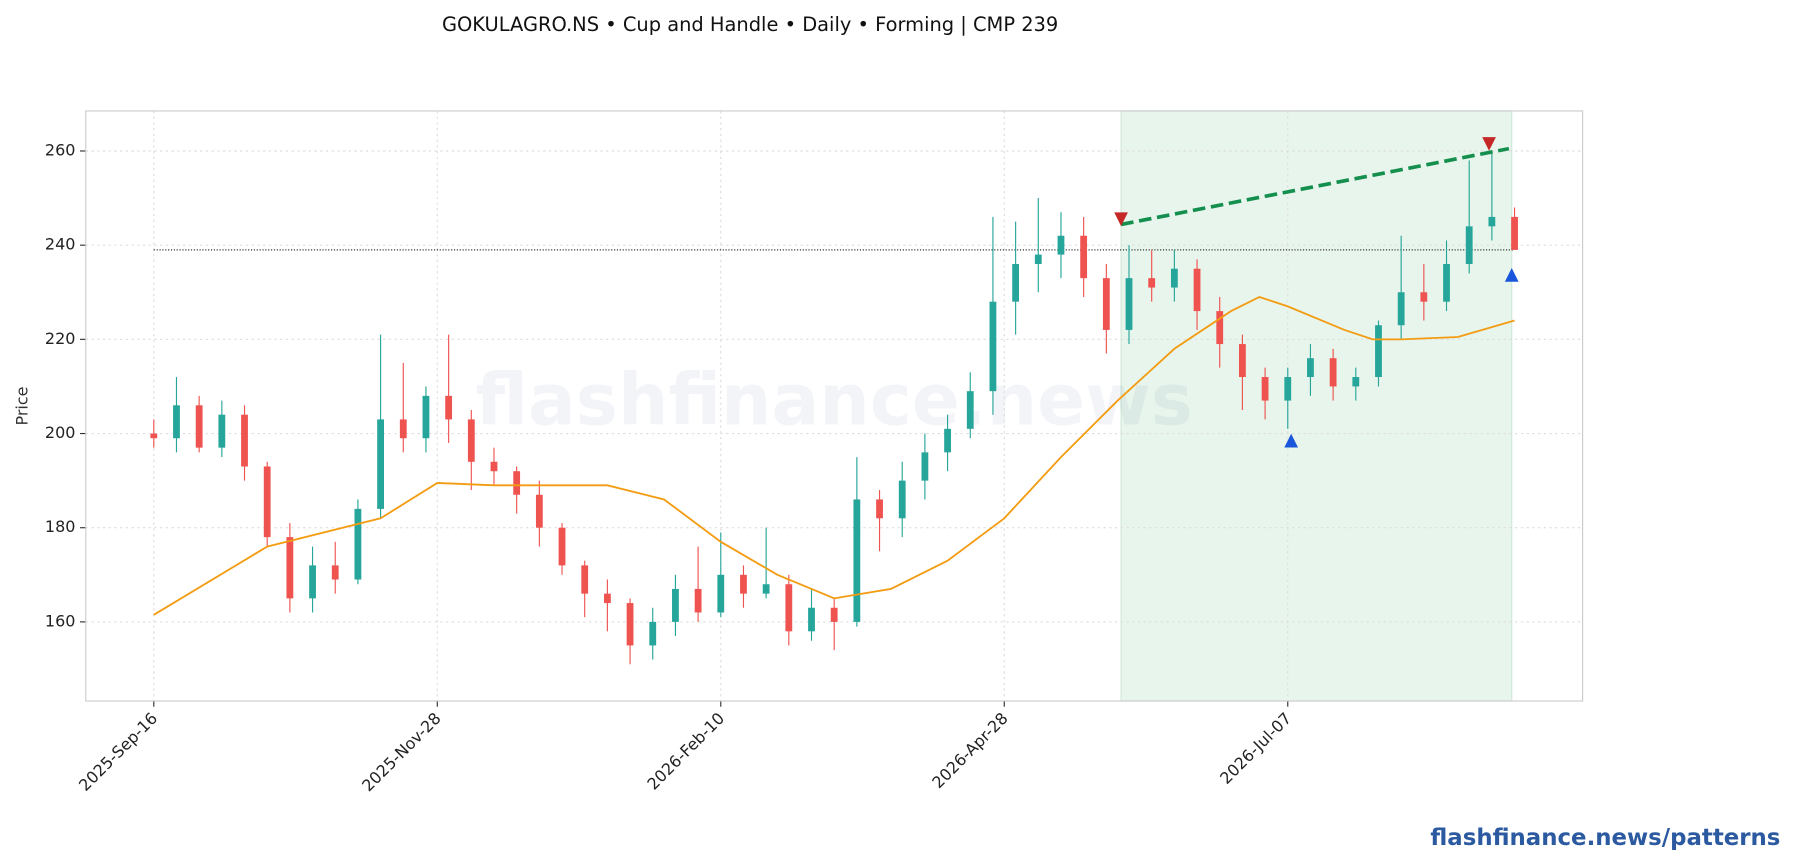  What do you see at coordinates (118, 752) in the screenshot?
I see `x-tick-label: 2025-Sep-16` at bounding box center [118, 752].